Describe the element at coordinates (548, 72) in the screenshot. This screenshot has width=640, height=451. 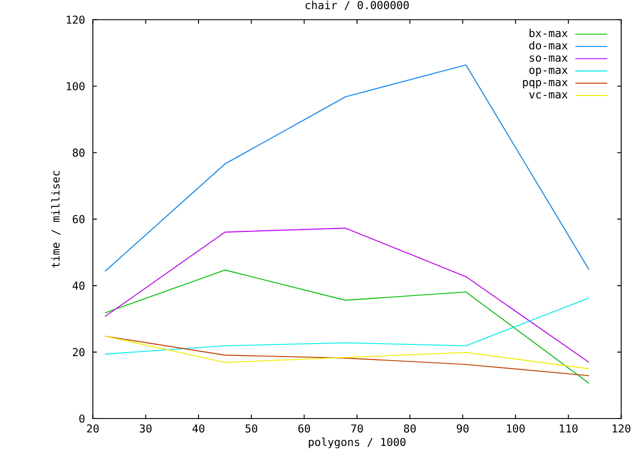
I see `legend-label: op-max` at that location.